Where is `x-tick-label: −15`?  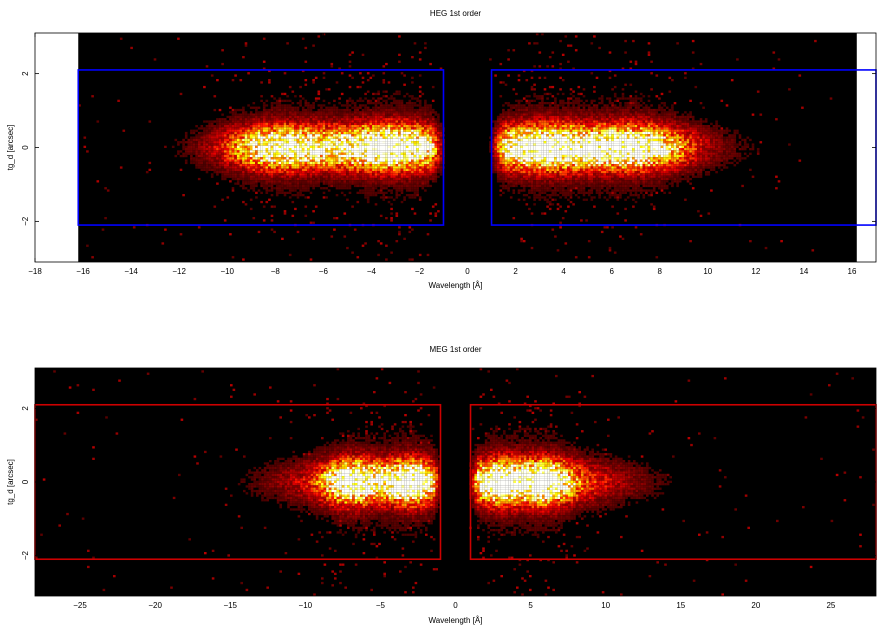 x-tick-label: −15 is located at coordinates (230, 605).